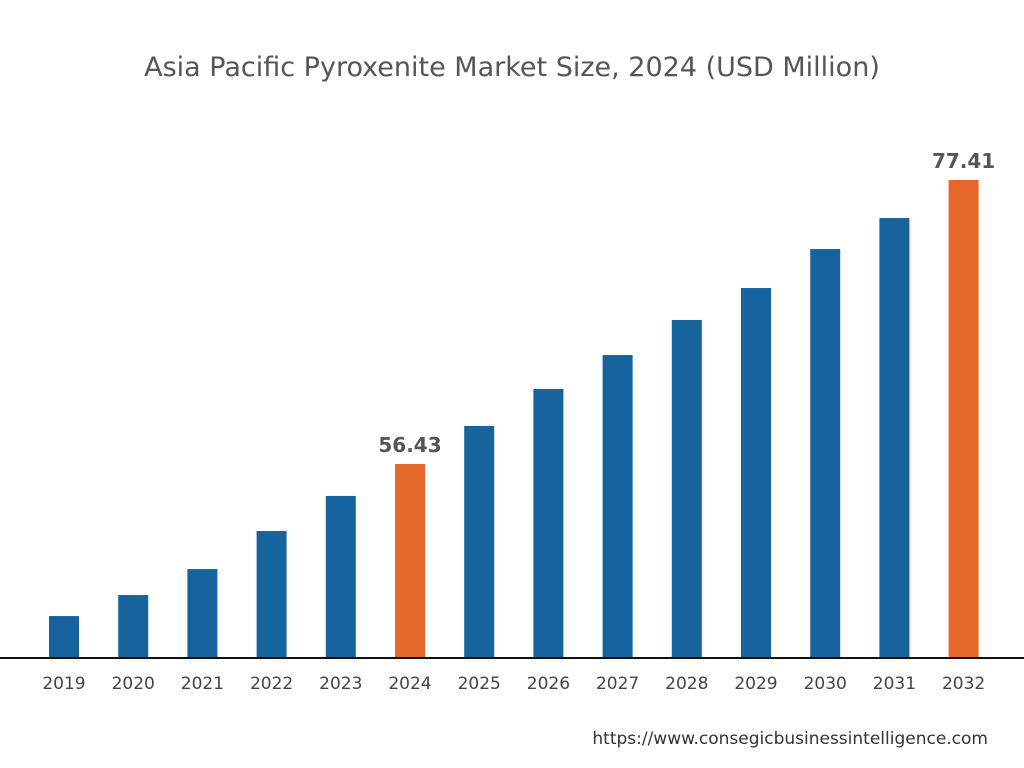 Image resolution: width=1024 pixels, height=768 pixels. I want to click on x-tick-label: 2028, so click(686, 684).